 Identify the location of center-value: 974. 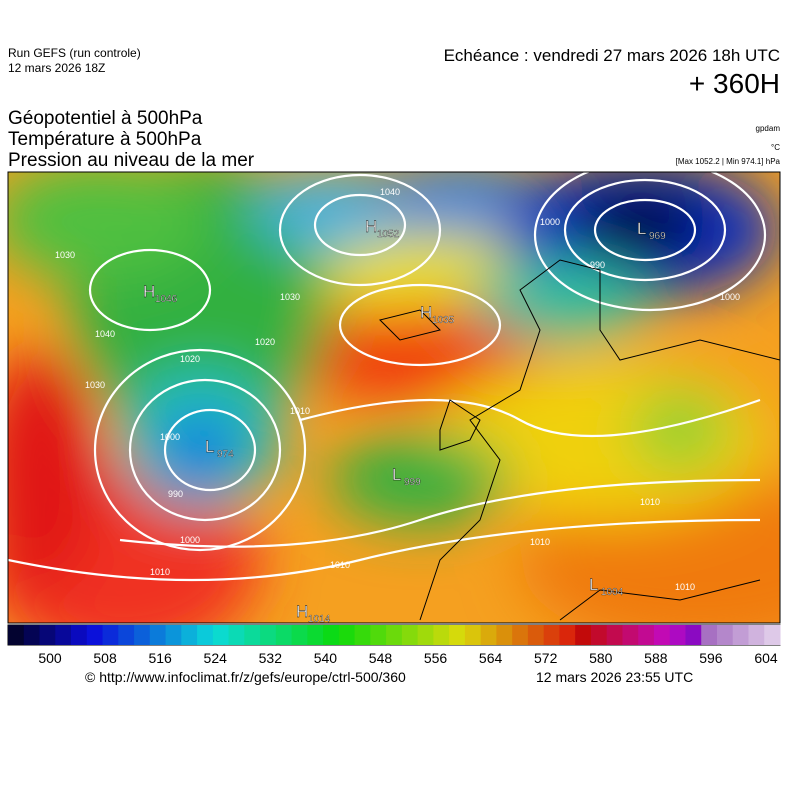
(225, 454).